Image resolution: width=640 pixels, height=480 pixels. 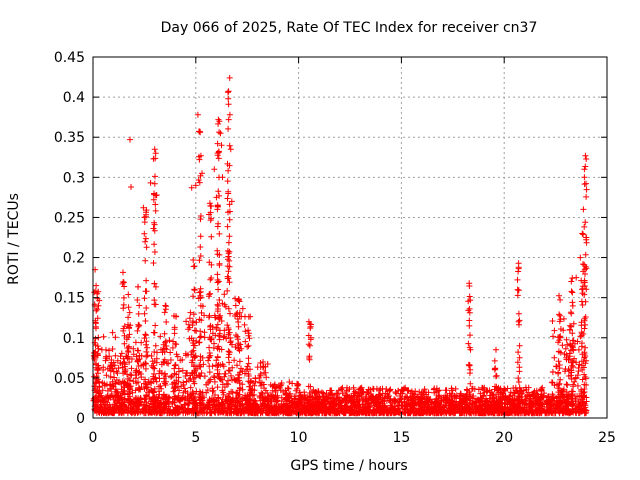 What do you see at coordinates (74, 339) in the screenshot?
I see `y-tick-label: 0.1` at bounding box center [74, 339].